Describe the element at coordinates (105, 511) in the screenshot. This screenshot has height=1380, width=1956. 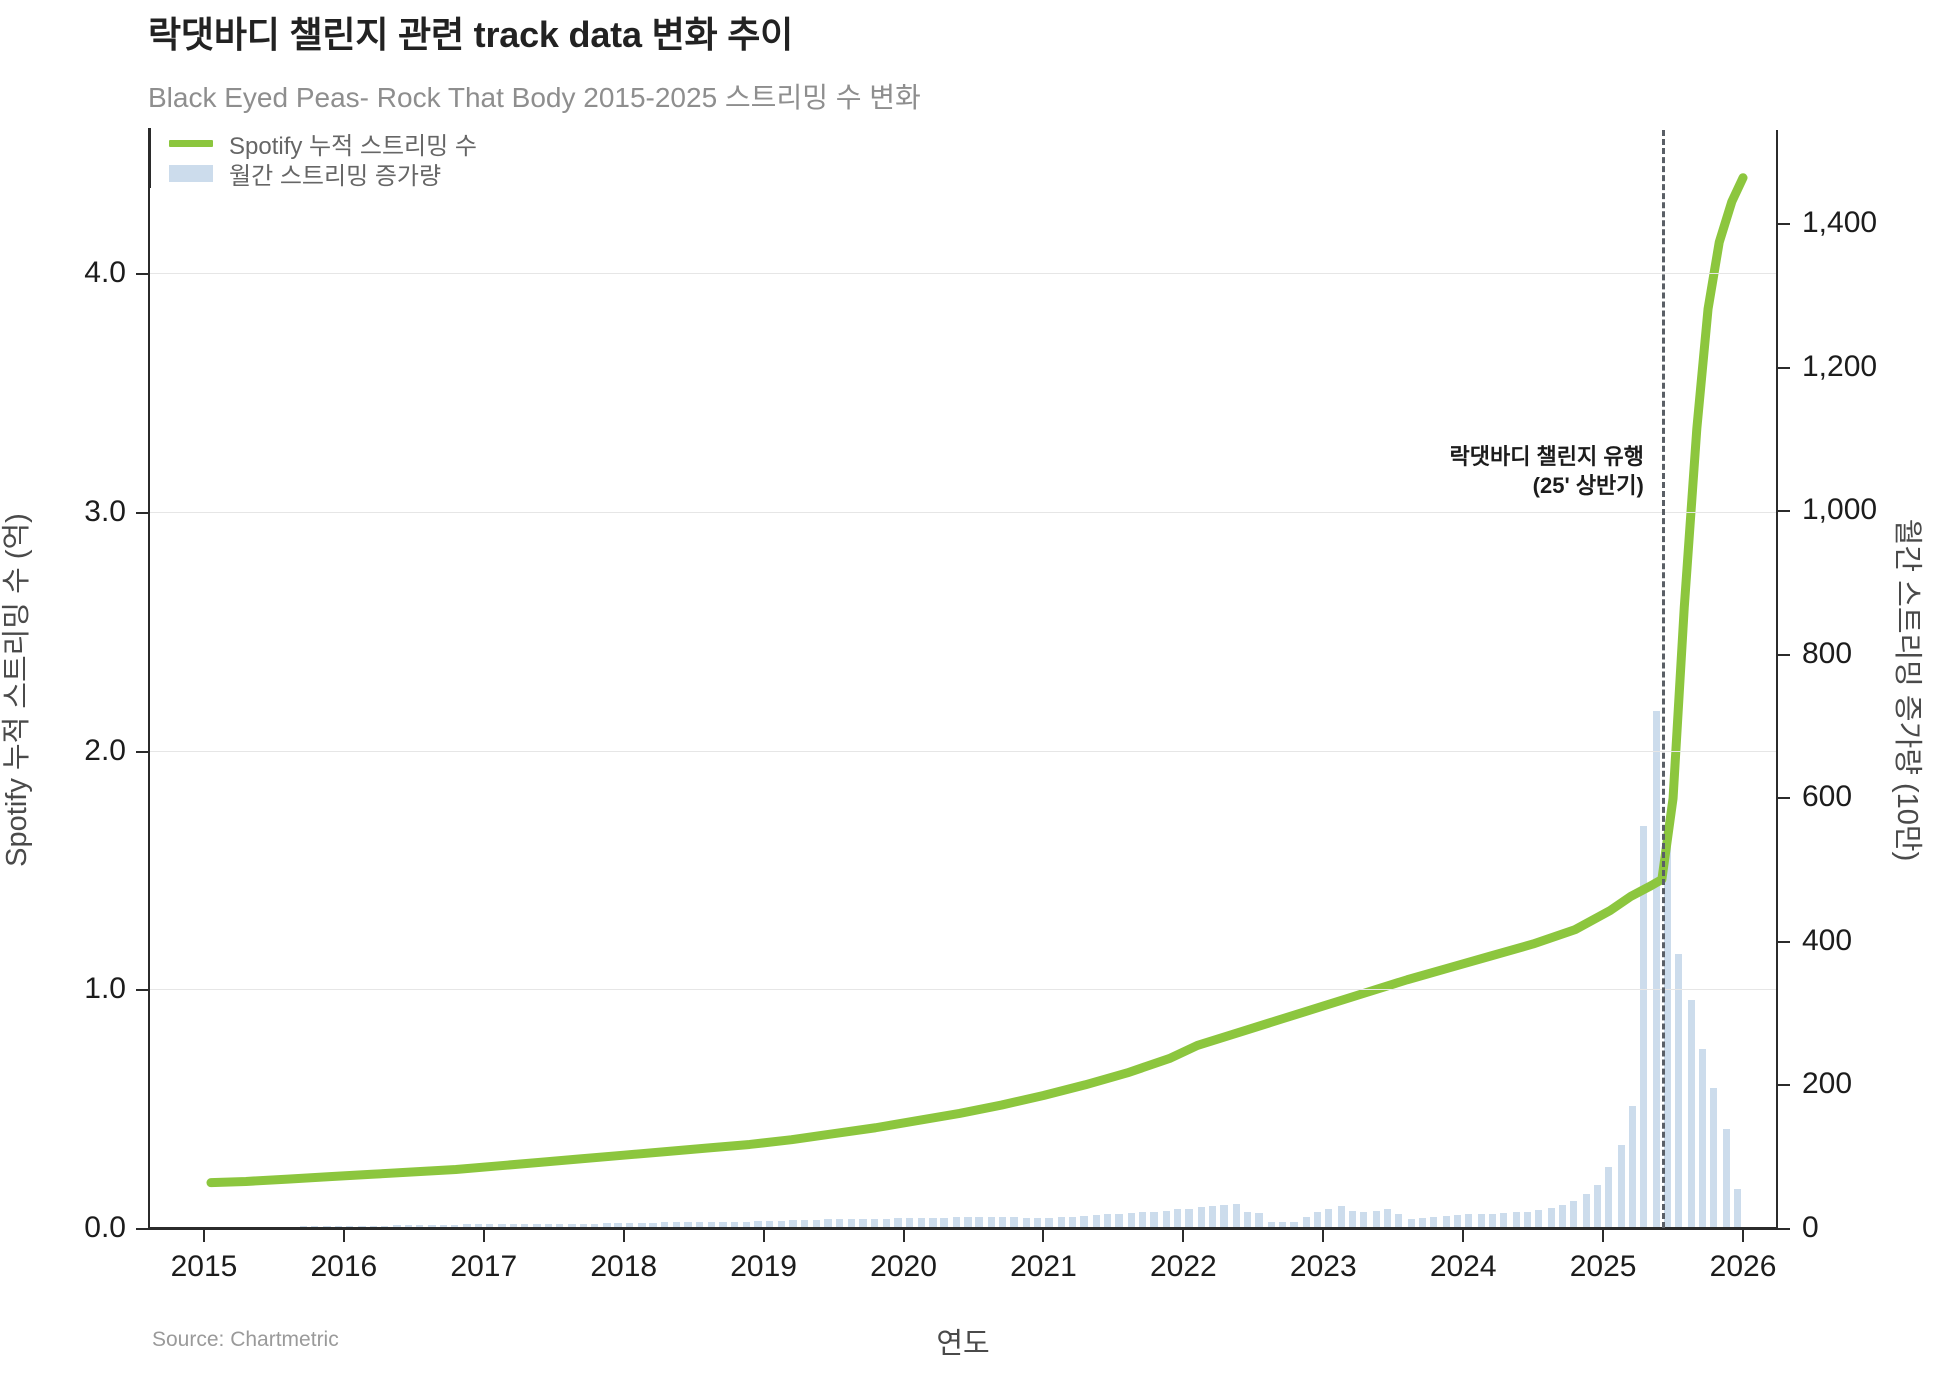
I see `y-axis-left-tick-label: 3.0` at that location.